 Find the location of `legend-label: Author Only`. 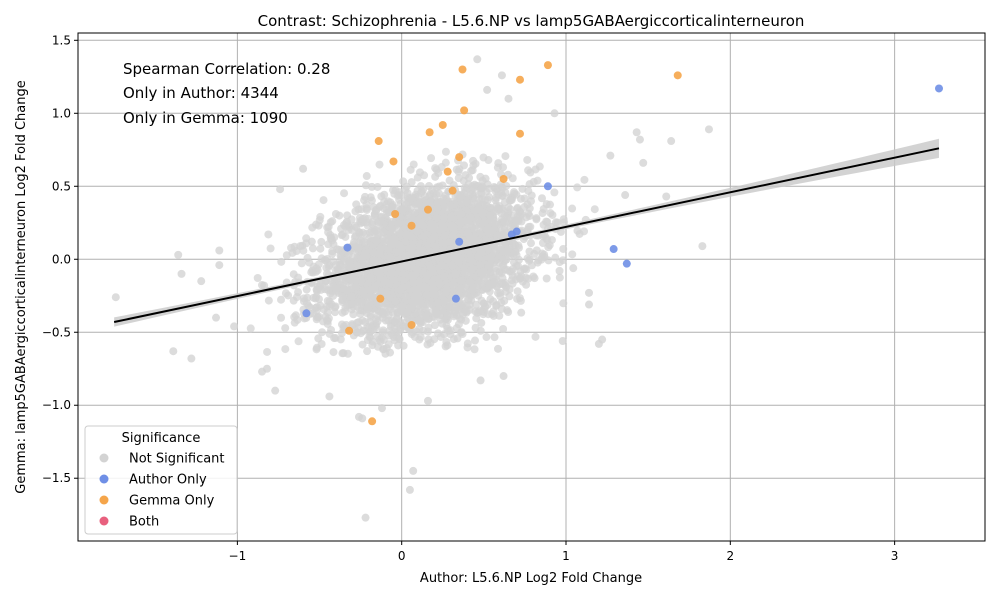

legend-label: Author Only is located at coordinates (168, 480).